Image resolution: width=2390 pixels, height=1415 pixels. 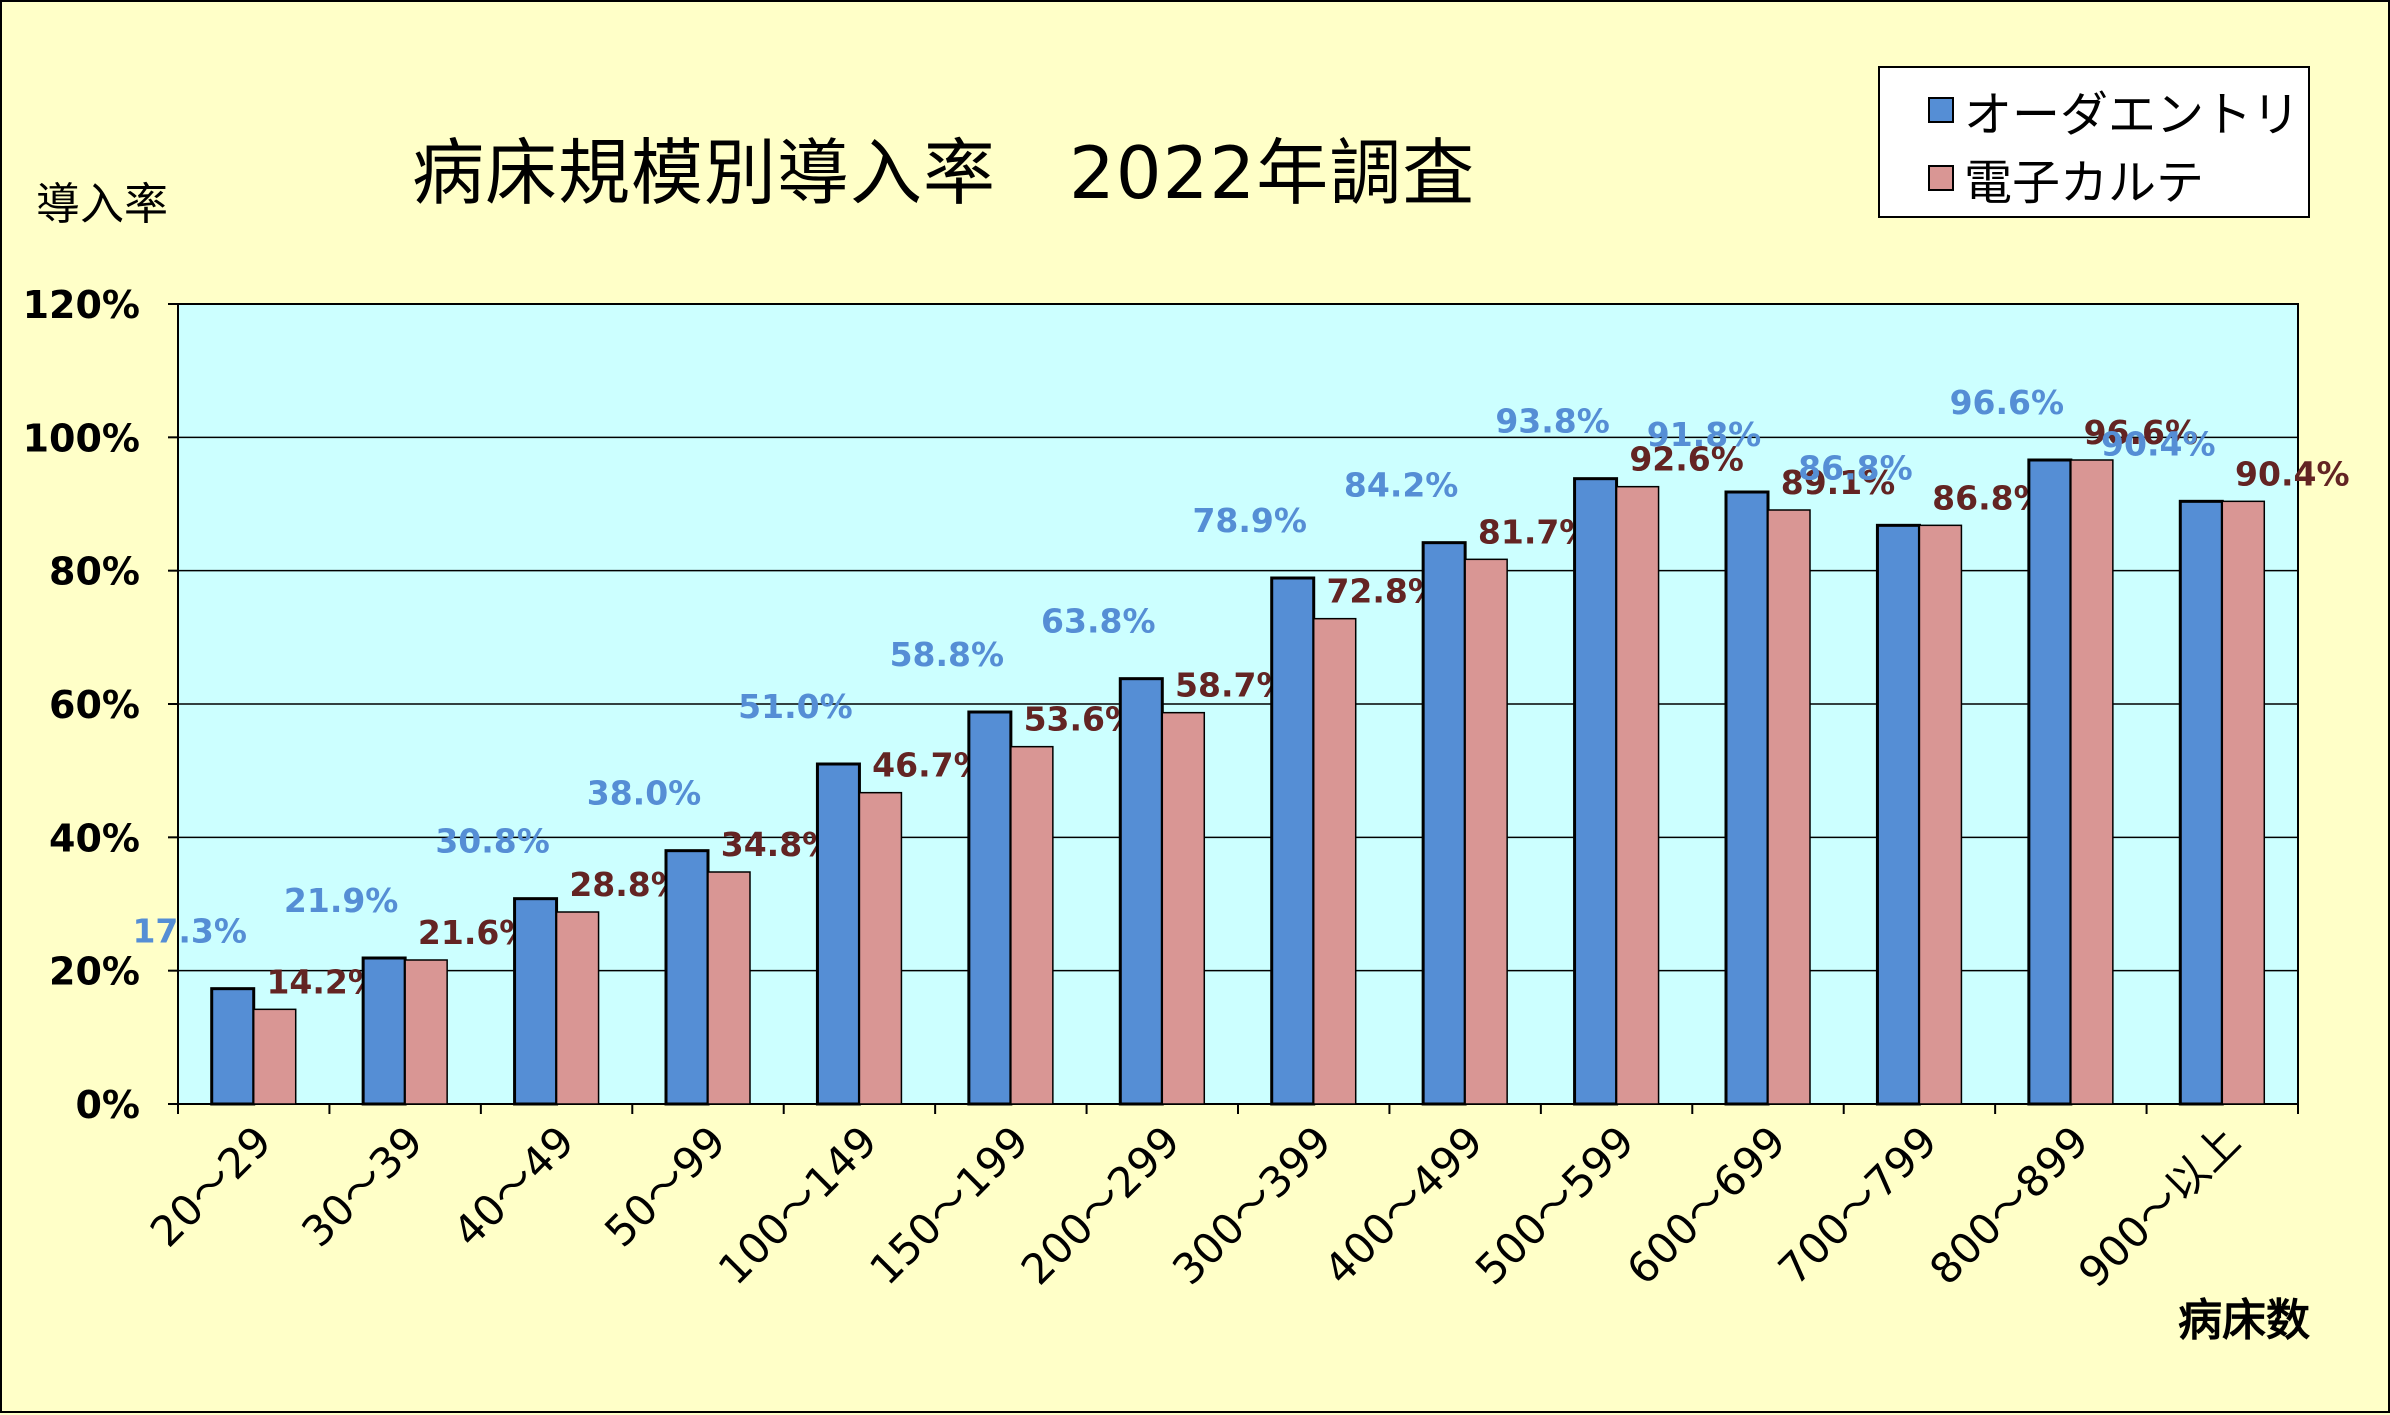 I want to click on x-category-label: 400～499, so click(x=1403, y=1205).